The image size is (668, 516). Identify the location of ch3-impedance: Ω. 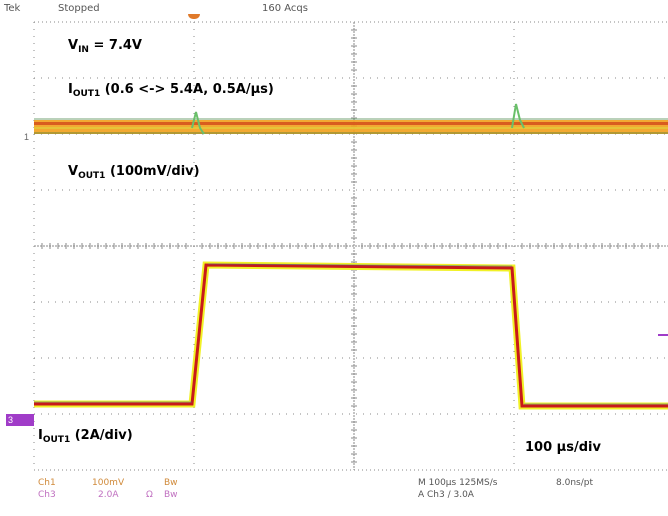
(149, 495).